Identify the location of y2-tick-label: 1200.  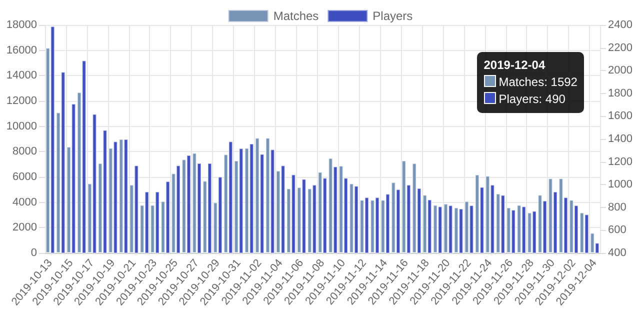
(620, 162).